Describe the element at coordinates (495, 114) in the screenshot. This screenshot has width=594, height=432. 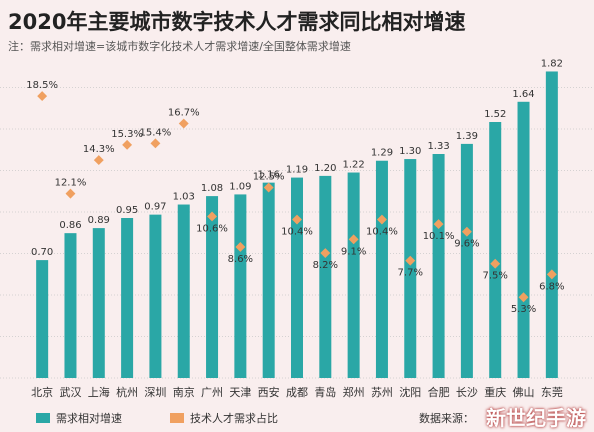
I see `bar-value-label: 1.52` at that location.